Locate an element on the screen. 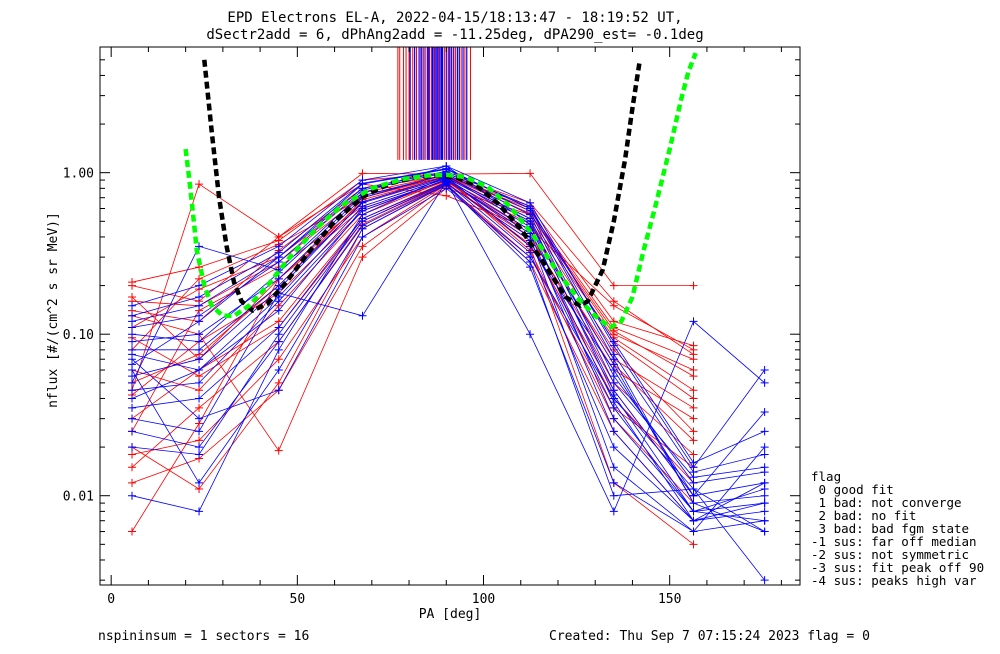  x-tick-label: 100 is located at coordinates (483, 599).